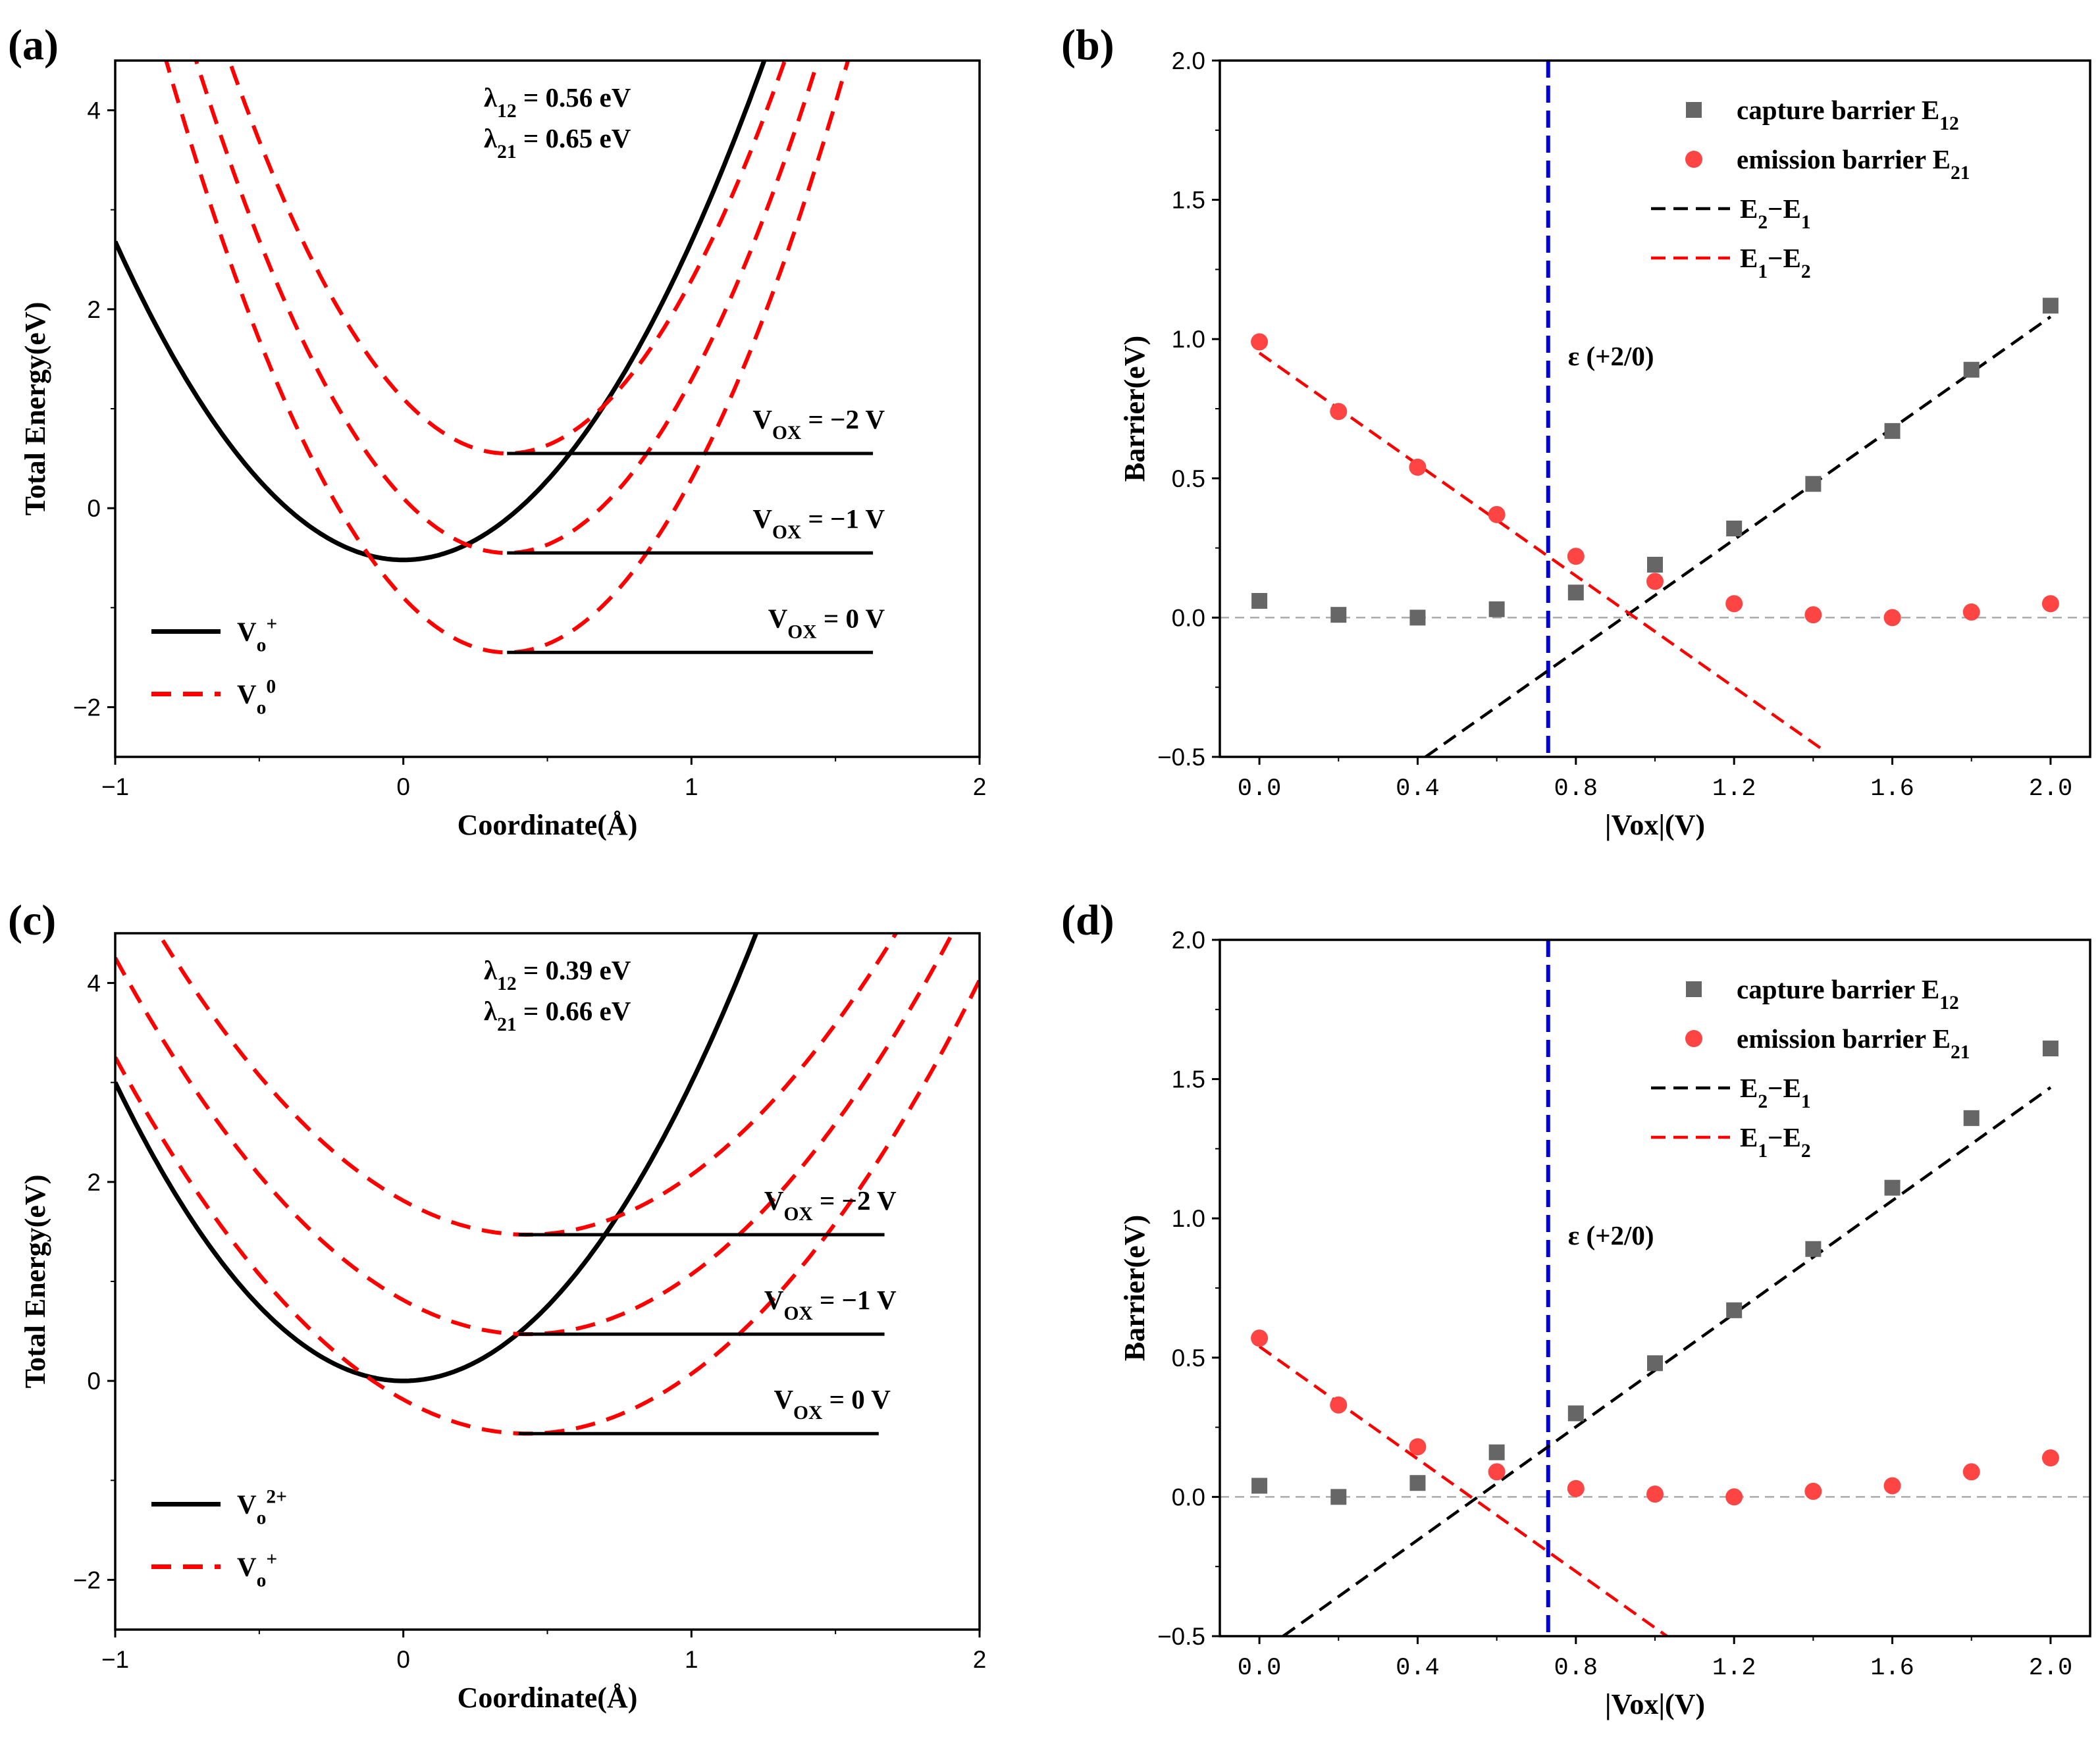 This screenshot has height=1752, width=2100. Describe the element at coordinates (1088, 45) in the screenshot. I see `panel-label: (b)` at that location.